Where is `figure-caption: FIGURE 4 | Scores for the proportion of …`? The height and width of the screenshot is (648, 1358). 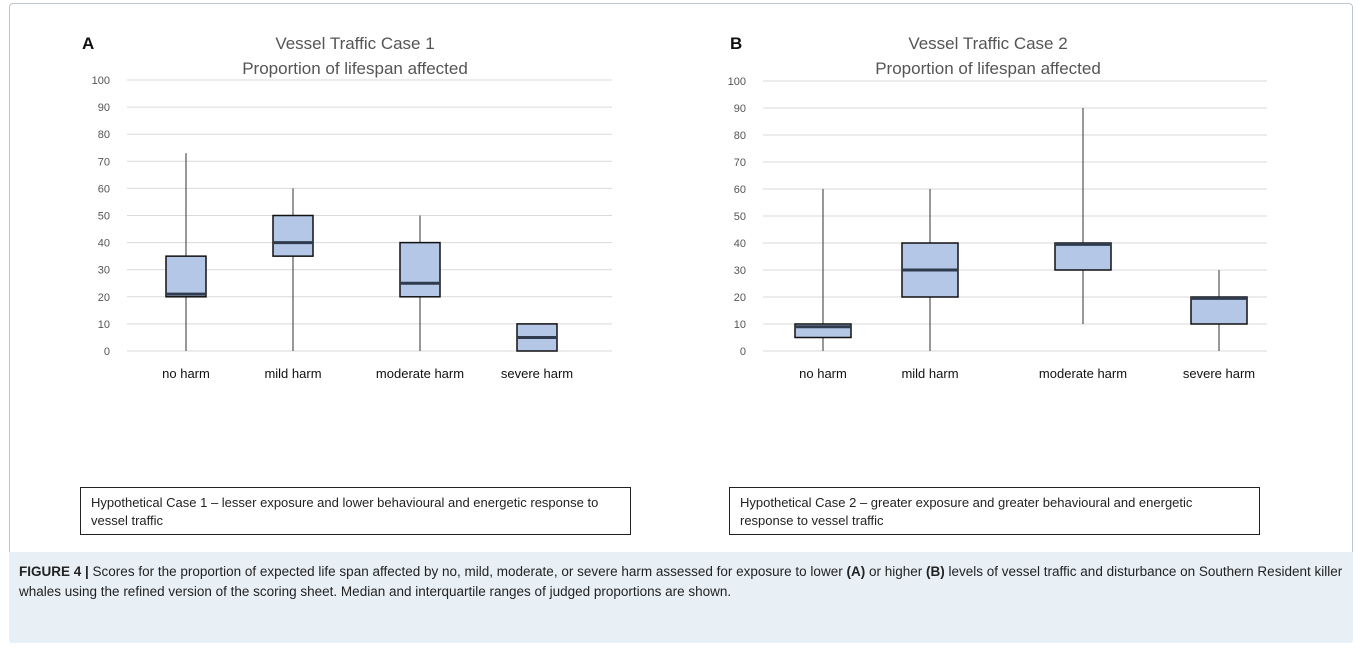
figure-caption: FIGURE 4 | Scores for the proportion of … is located at coordinates (681, 597).